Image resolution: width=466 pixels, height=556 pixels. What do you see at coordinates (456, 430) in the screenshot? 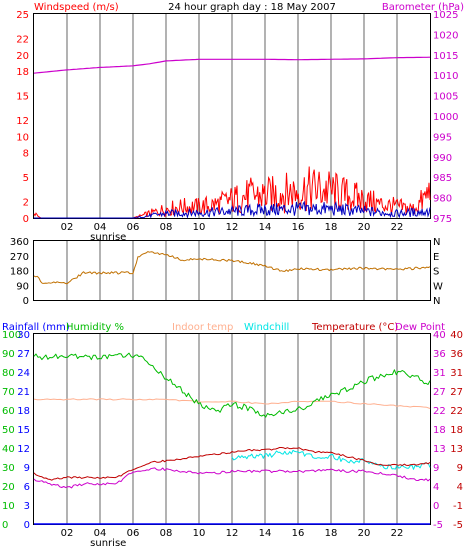
I see `temperature-tick-label: 18` at bounding box center [456, 430].